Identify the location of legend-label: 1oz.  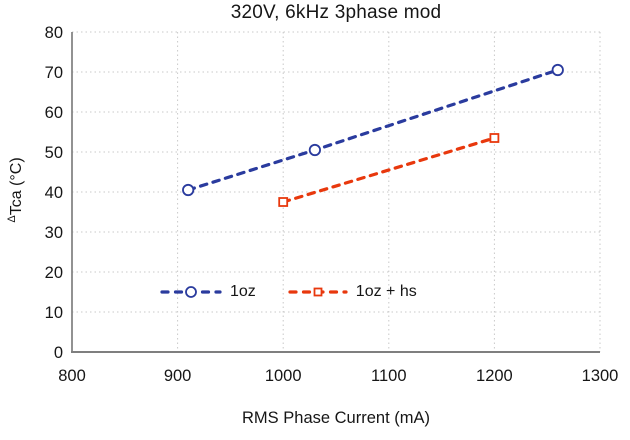
(243, 291).